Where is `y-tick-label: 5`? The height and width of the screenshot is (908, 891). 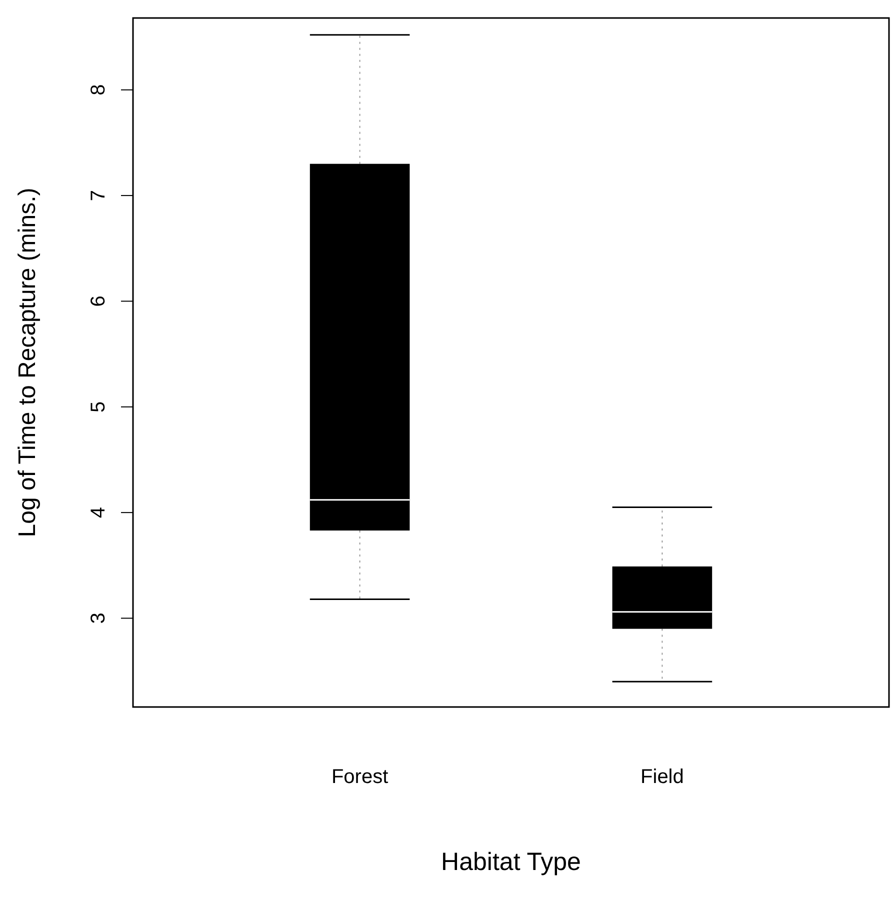 y-tick-label: 5 is located at coordinates (98, 406).